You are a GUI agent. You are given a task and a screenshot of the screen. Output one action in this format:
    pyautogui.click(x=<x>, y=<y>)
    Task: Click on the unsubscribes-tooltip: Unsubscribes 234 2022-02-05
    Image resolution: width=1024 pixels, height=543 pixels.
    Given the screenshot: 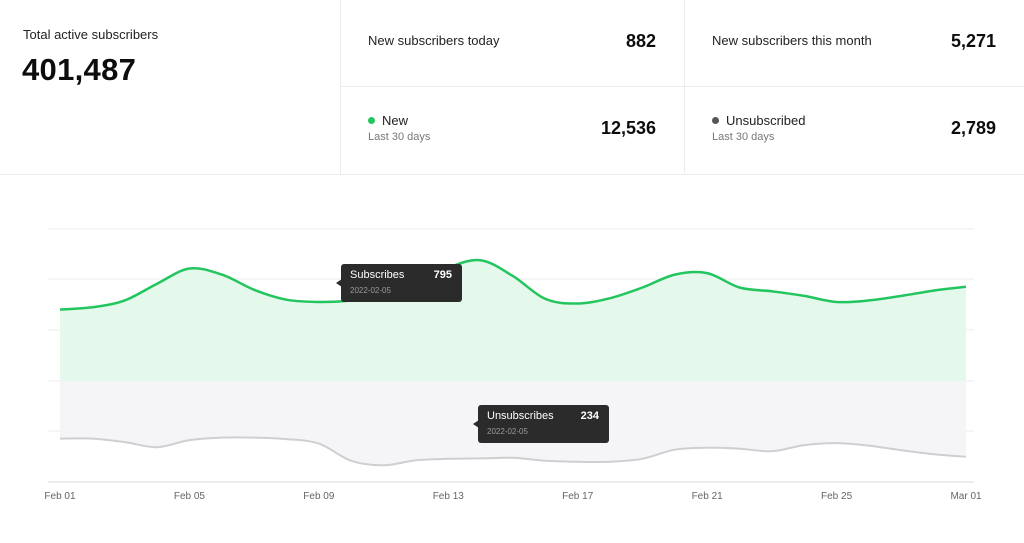 What is the action you would take?
    pyautogui.click(x=541, y=424)
    